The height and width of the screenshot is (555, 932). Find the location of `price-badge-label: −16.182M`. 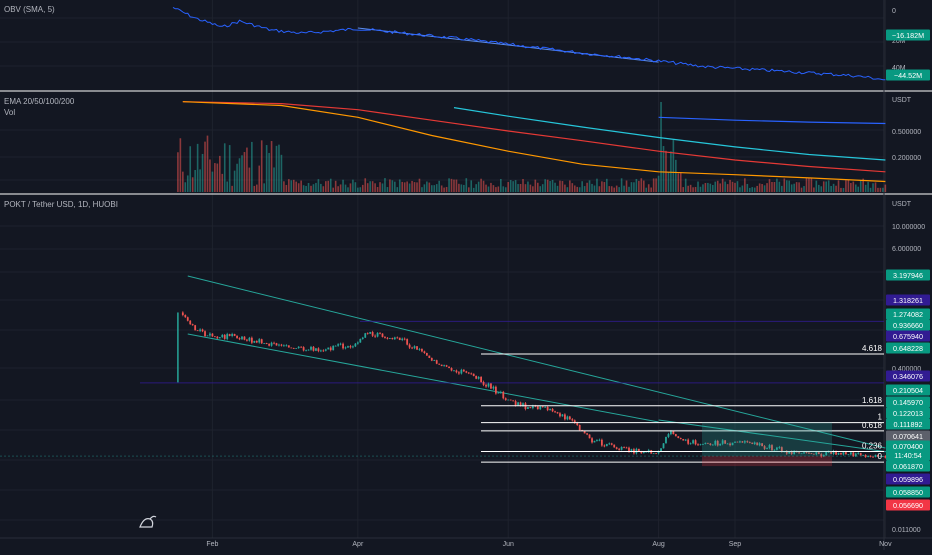

price-badge-label: −16.182M is located at coordinates (908, 35).